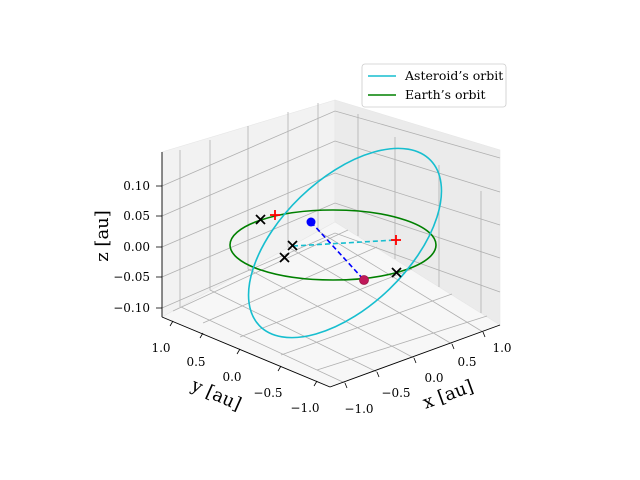  I want to click on blue-point-marker, so click(311, 222).